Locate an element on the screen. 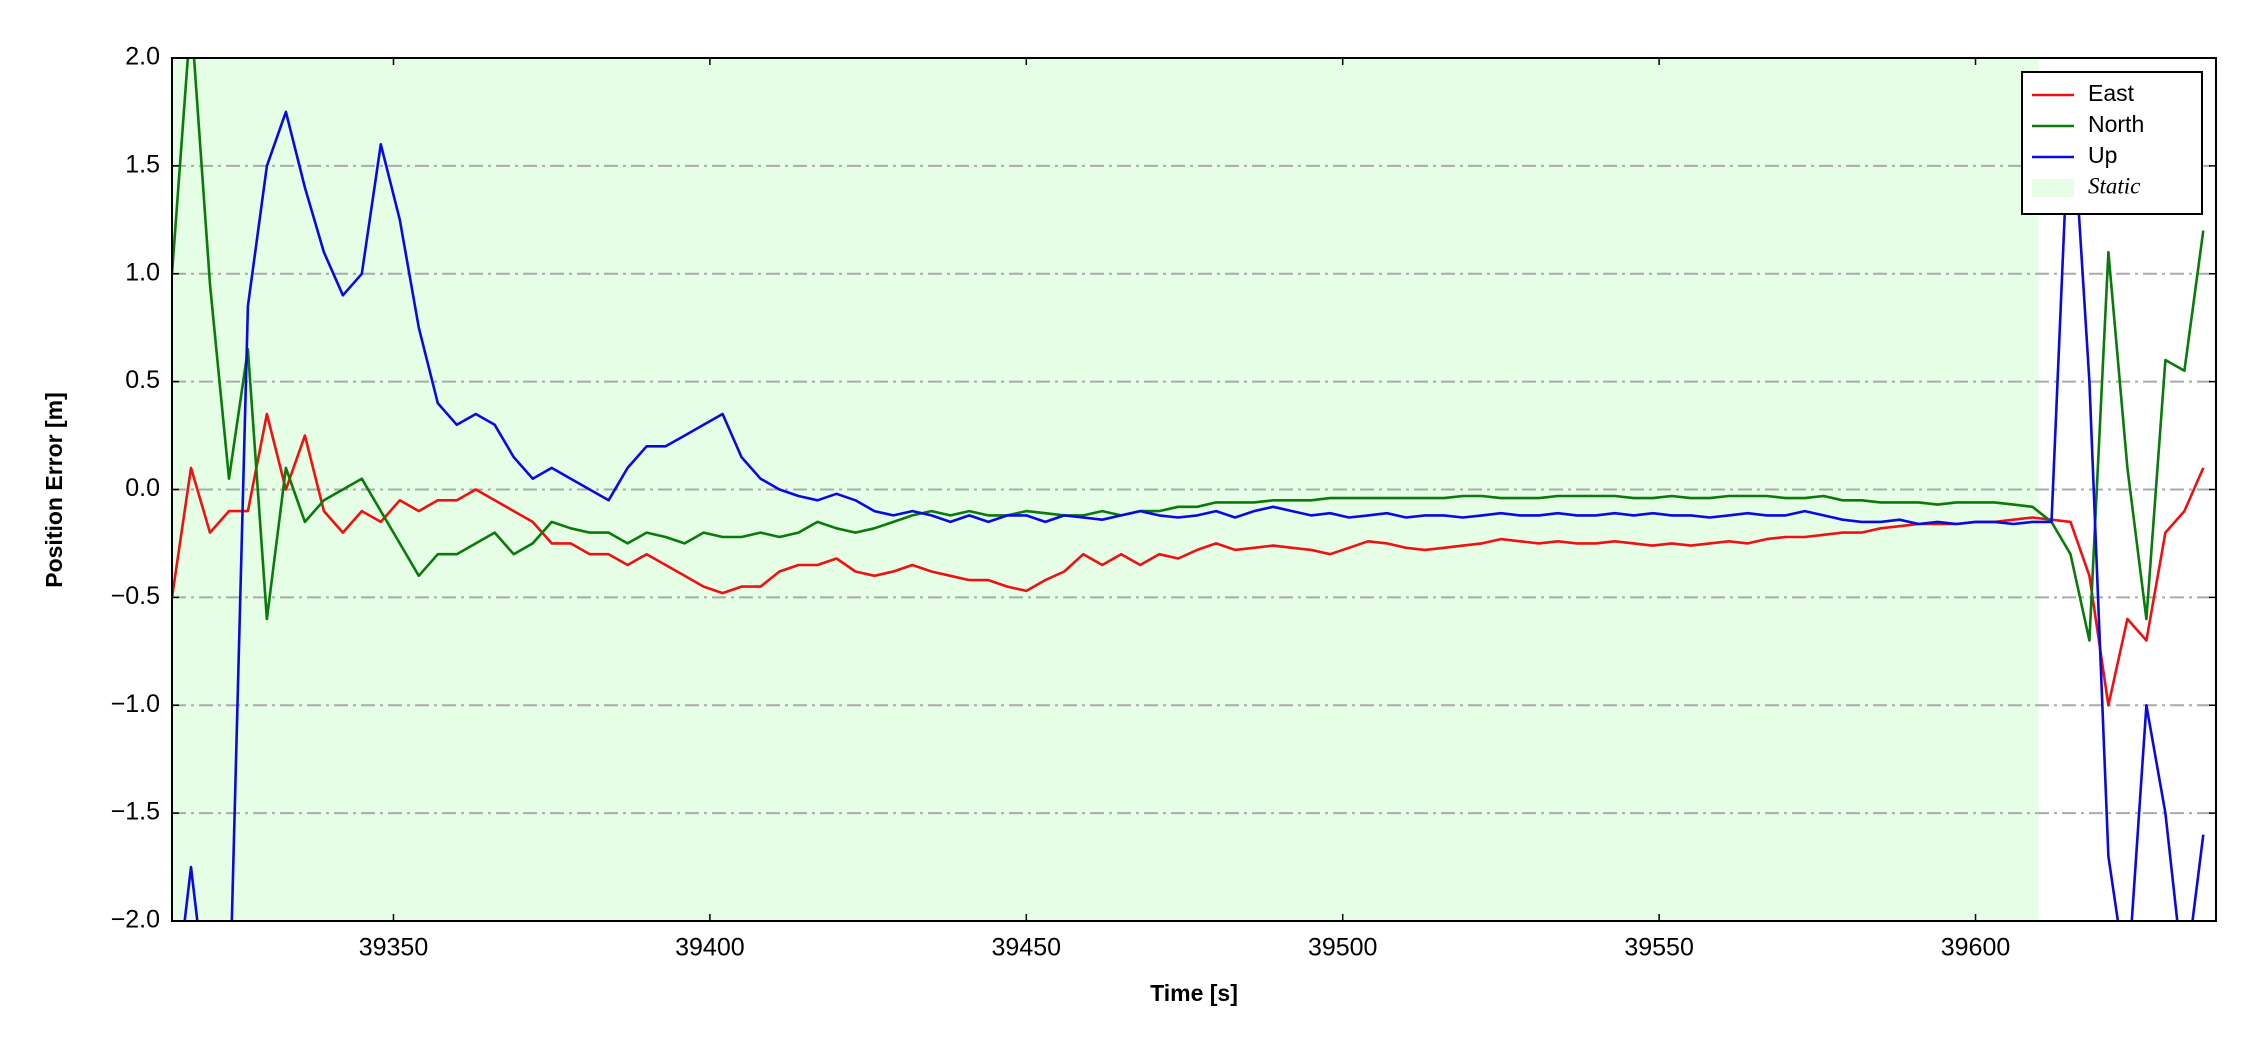 The height and width of the screenshot is (1050, 2250). legend-label: Static is located at coordinates (2114, 185).